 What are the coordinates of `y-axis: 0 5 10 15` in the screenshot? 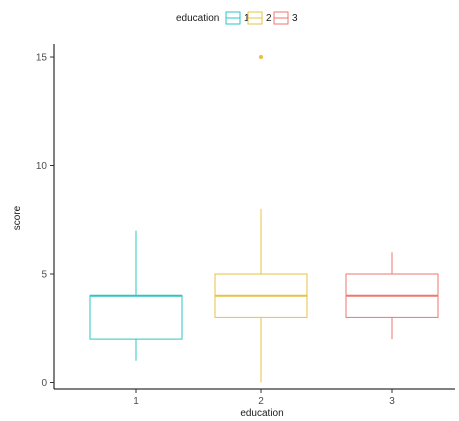 It's located at (45, 216).